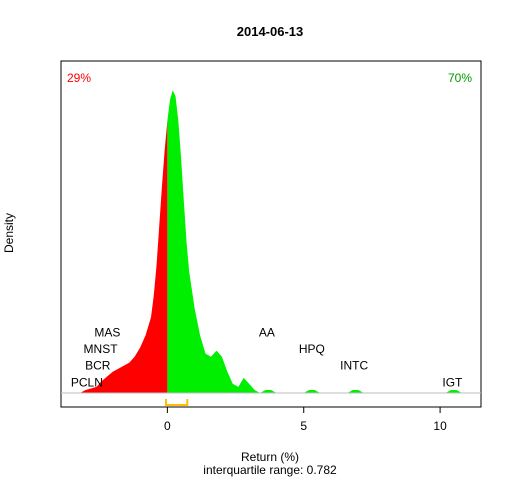  Describe the element at coordinates (452, 382) in the screenshot. I see `stock-annotation: IGT` at that location.